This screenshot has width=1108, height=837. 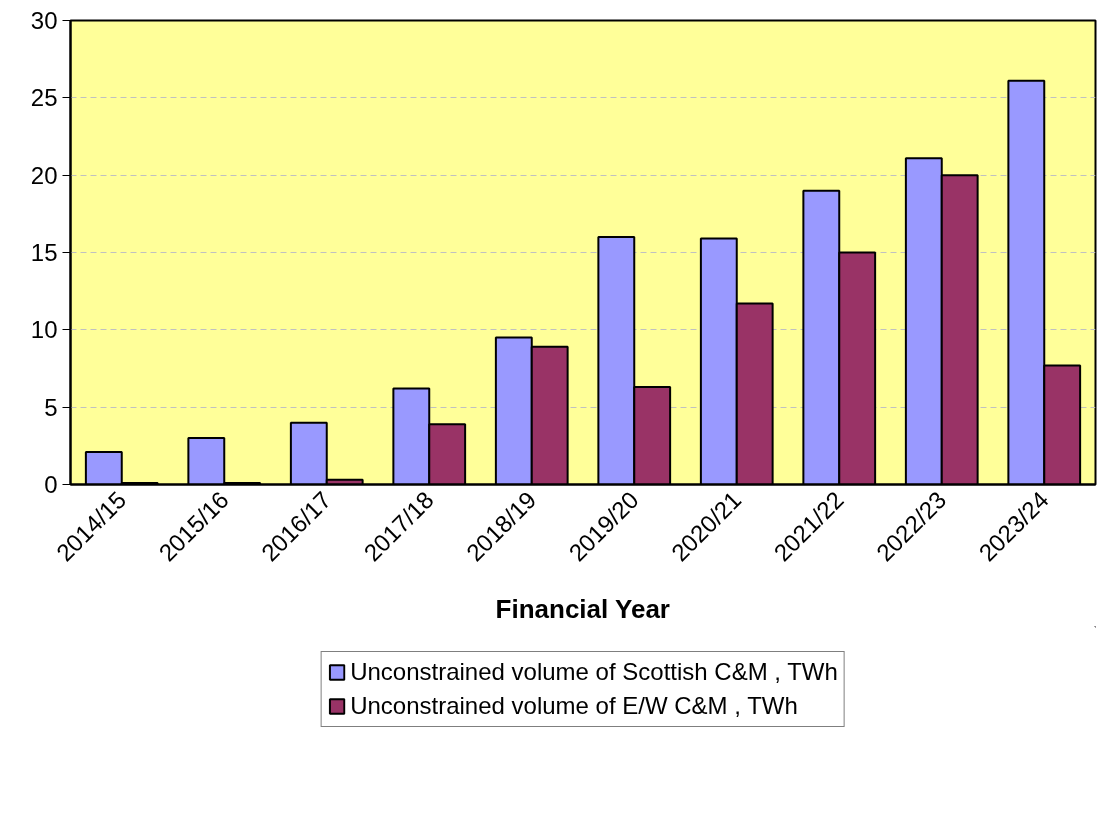 I want to click on legend-label: Unconstrained volume of Scottish C&M , TWh, so click(x=594, y=671).